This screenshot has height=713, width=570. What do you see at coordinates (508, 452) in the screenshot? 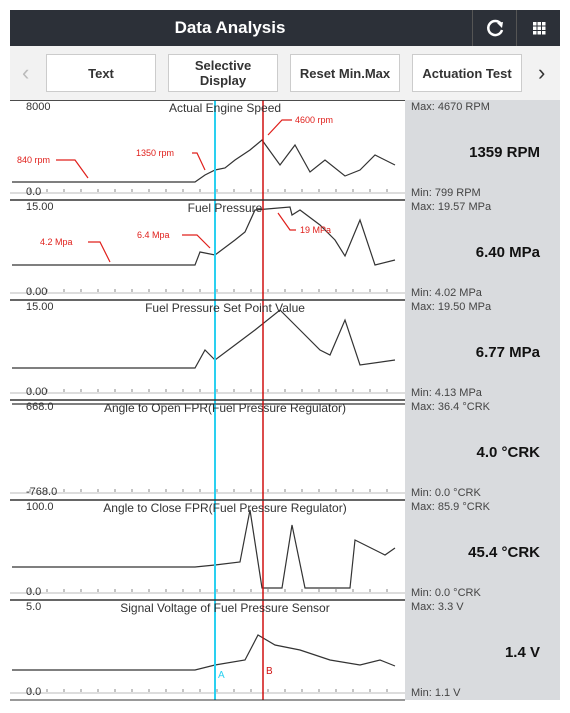
I see `current-value: 4.0 °CRK` at bounding box center [508, 452].